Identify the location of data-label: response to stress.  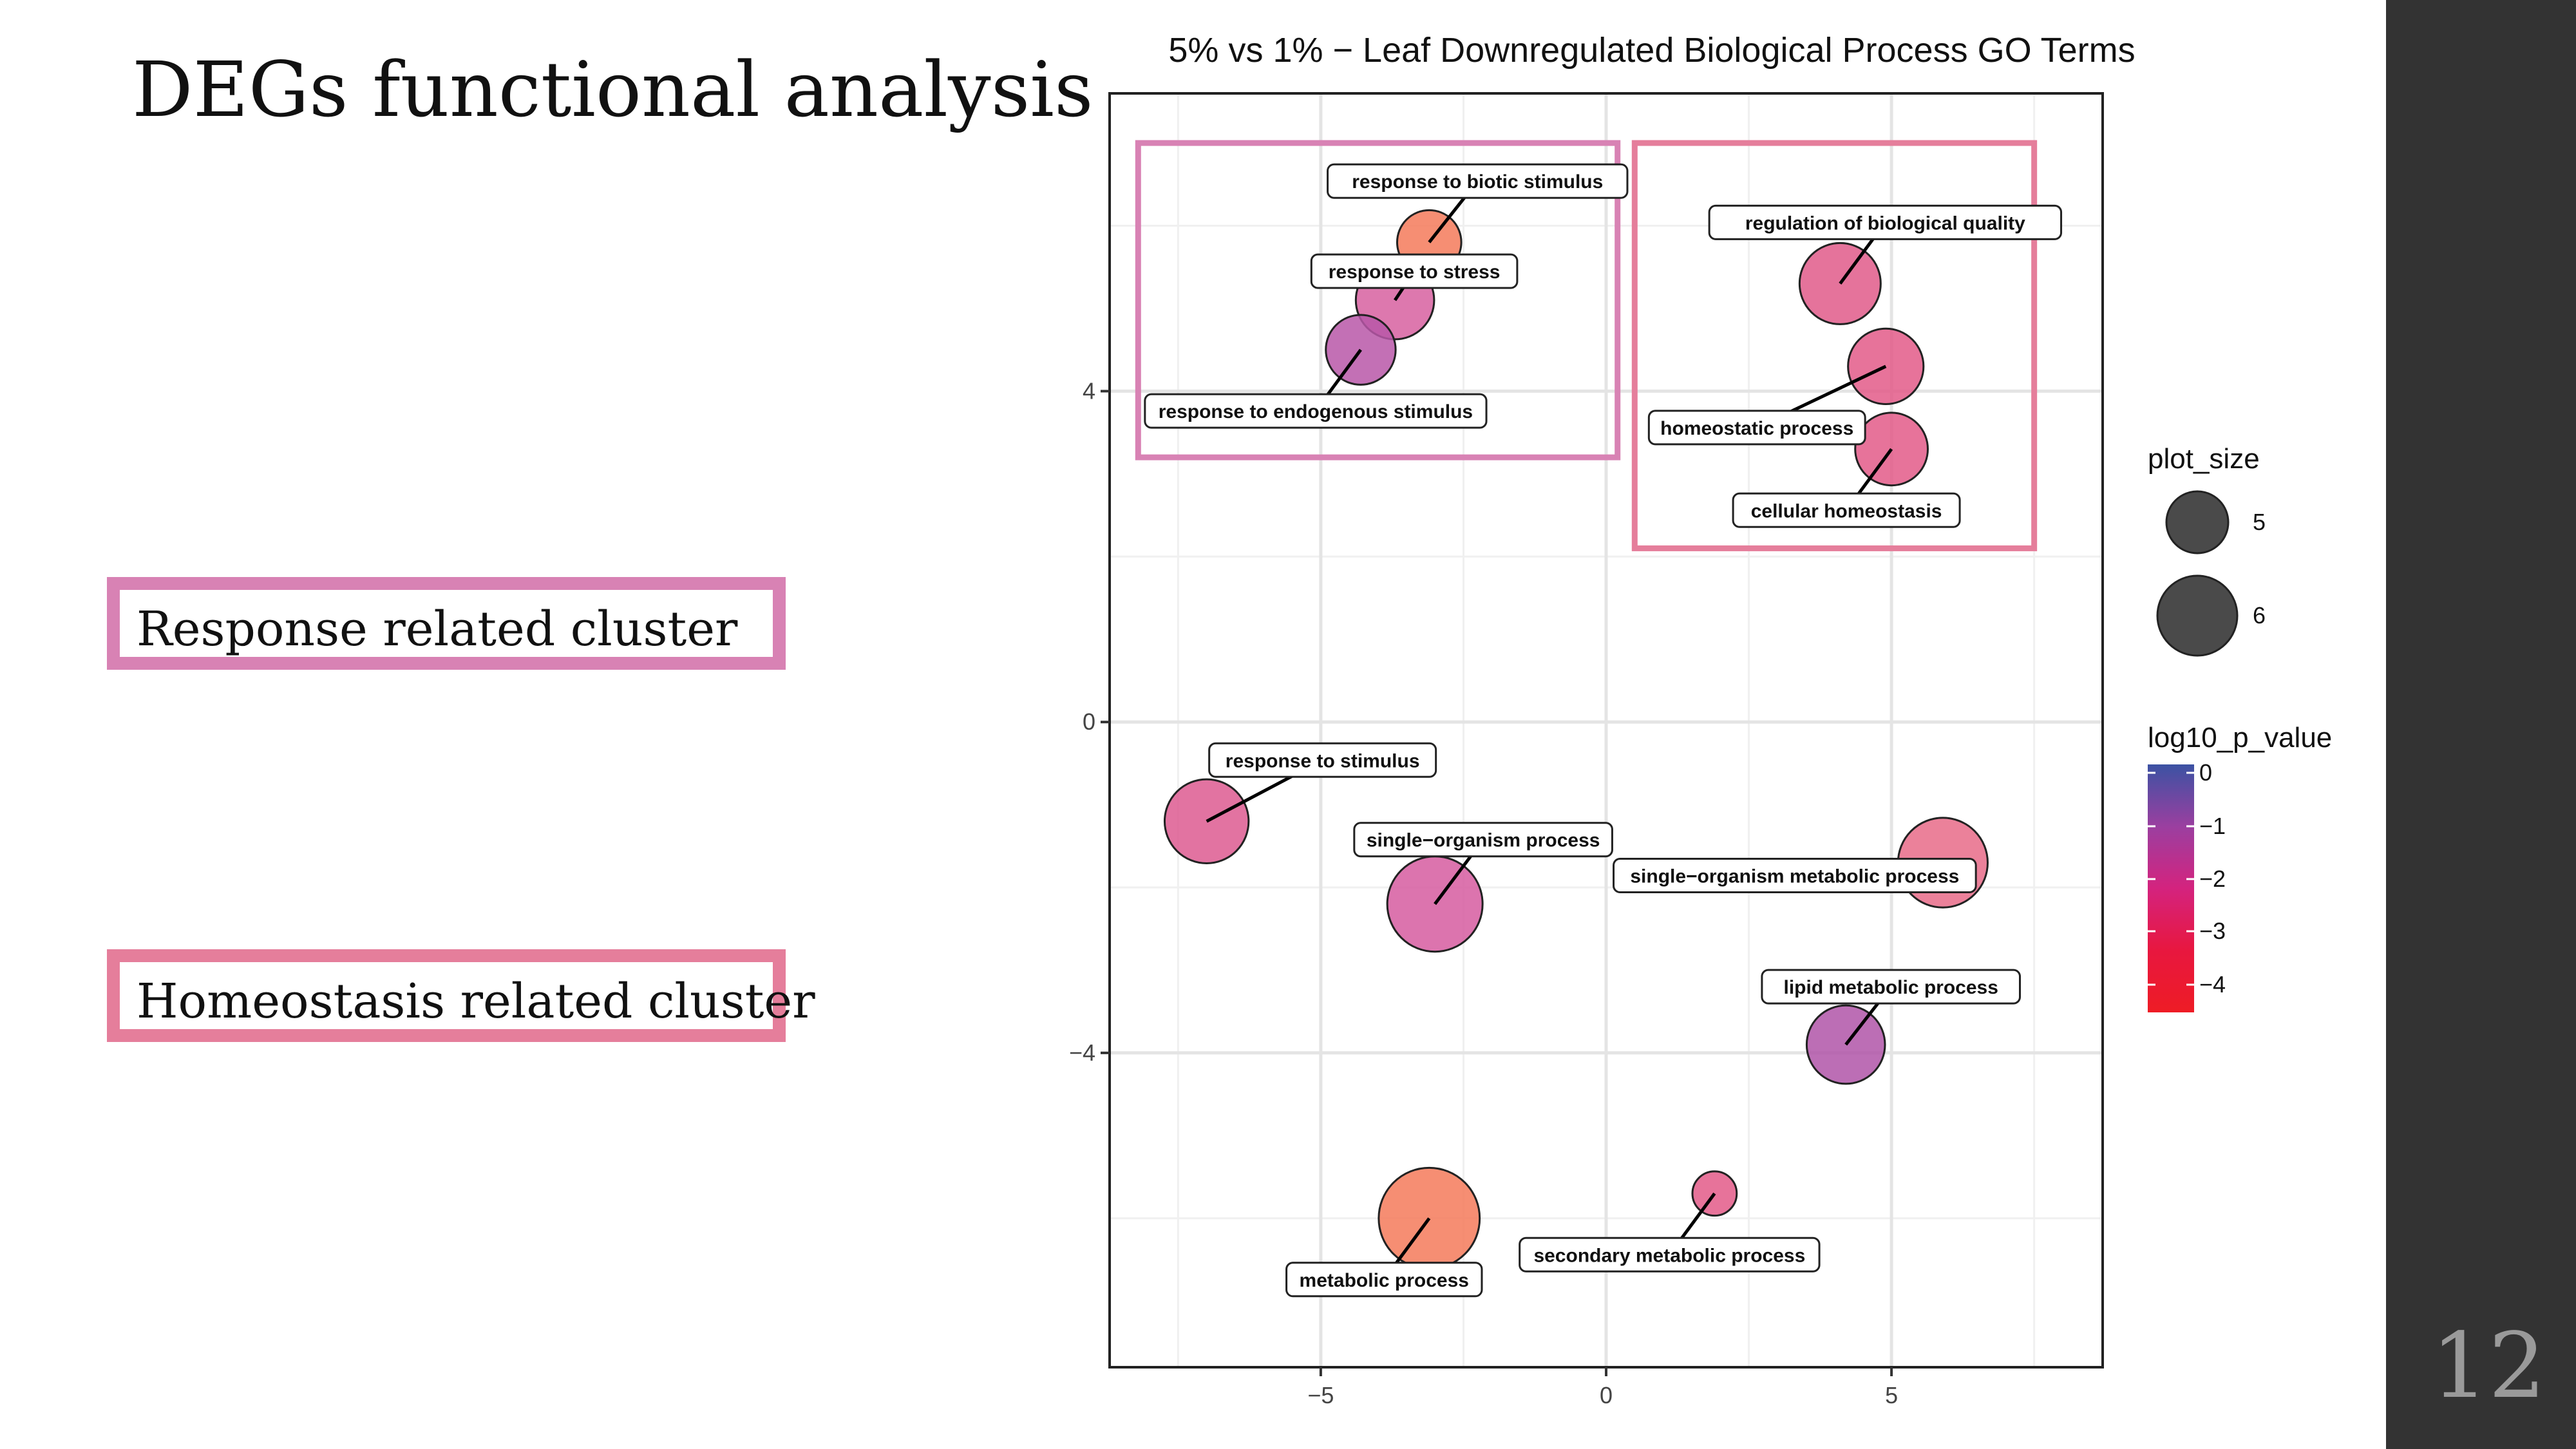
(1415, 271).